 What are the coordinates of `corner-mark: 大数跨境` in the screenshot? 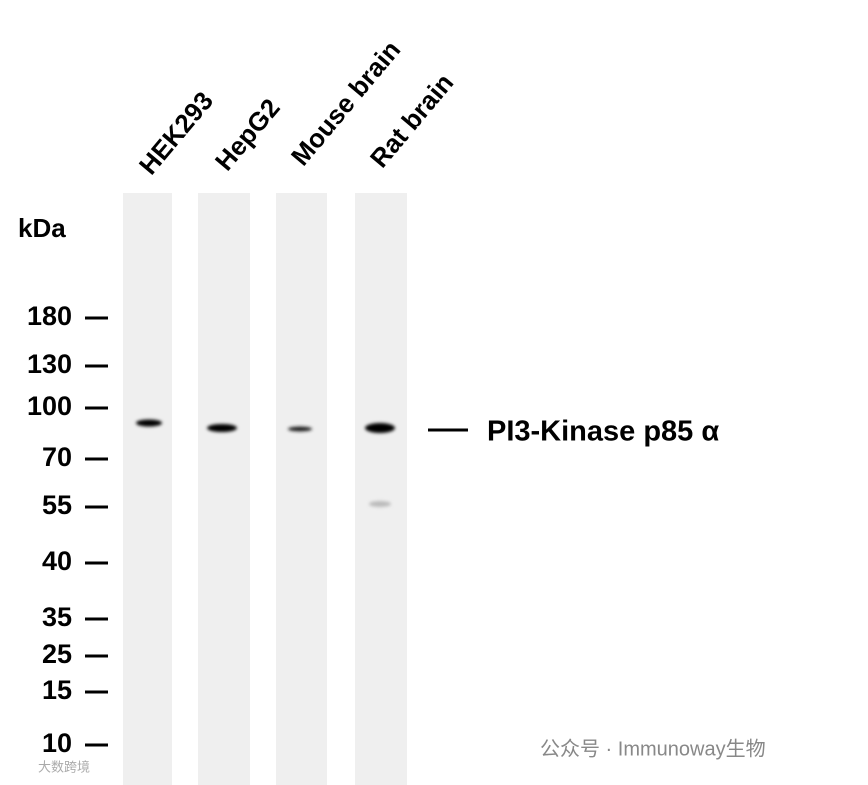 It's located at (64, 766).